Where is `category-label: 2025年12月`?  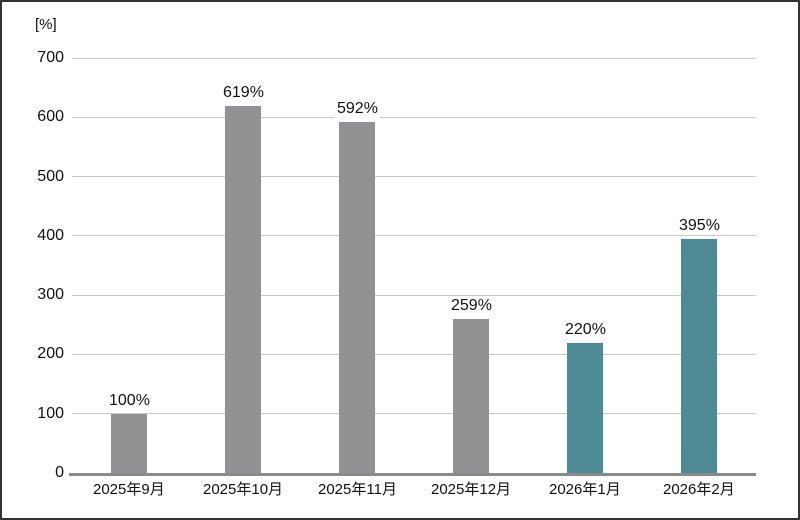
category-label: 2025年12月 is located at coordinates (471, 489).